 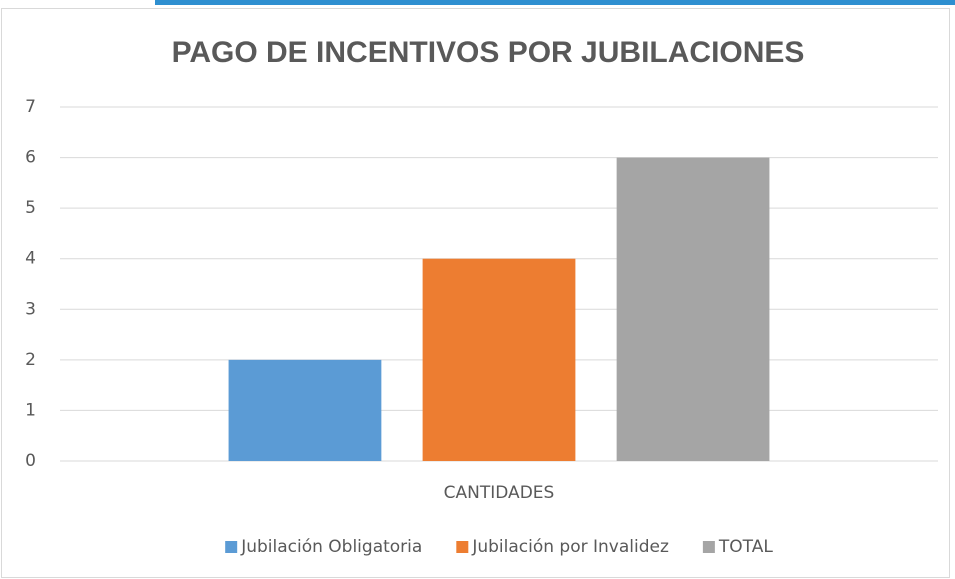 What do you see at coordinates (570, 547) in the screenshot?
I see `legend-label: Jubilación por Invalidez` at bounding box center [570, 547].